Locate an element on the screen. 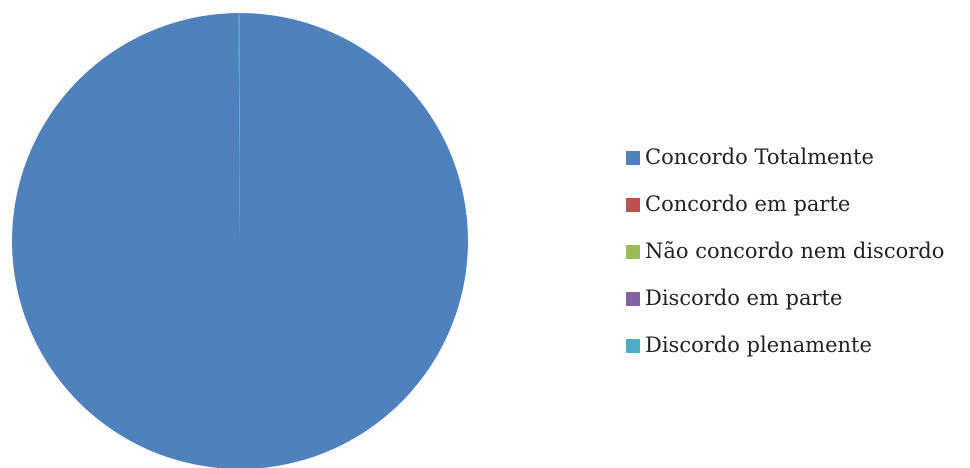 This screenshot has width=970, height=468. legend-swatch-nao-concordo-nem-discordo is located at coordinates (633, 251).